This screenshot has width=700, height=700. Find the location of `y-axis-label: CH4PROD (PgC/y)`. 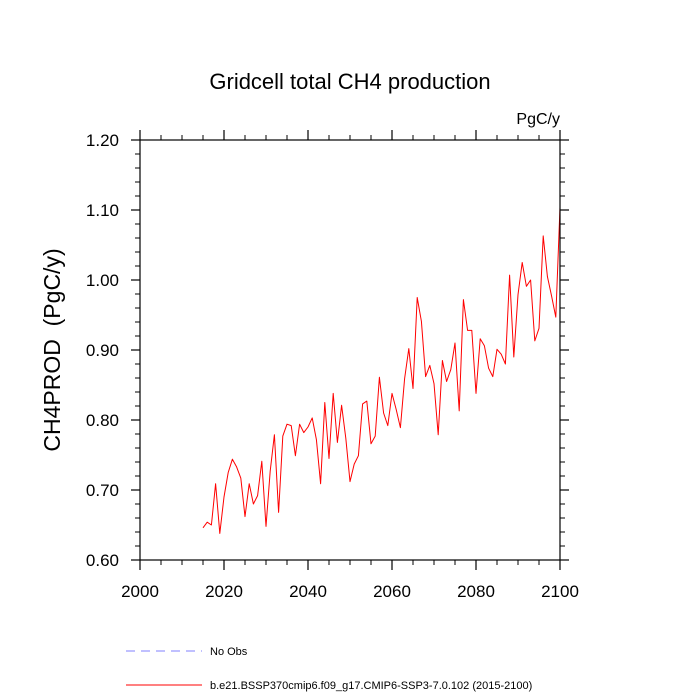

y-axis-label: CH4PROD (PgC/y) is located at coordinates (52, 349).